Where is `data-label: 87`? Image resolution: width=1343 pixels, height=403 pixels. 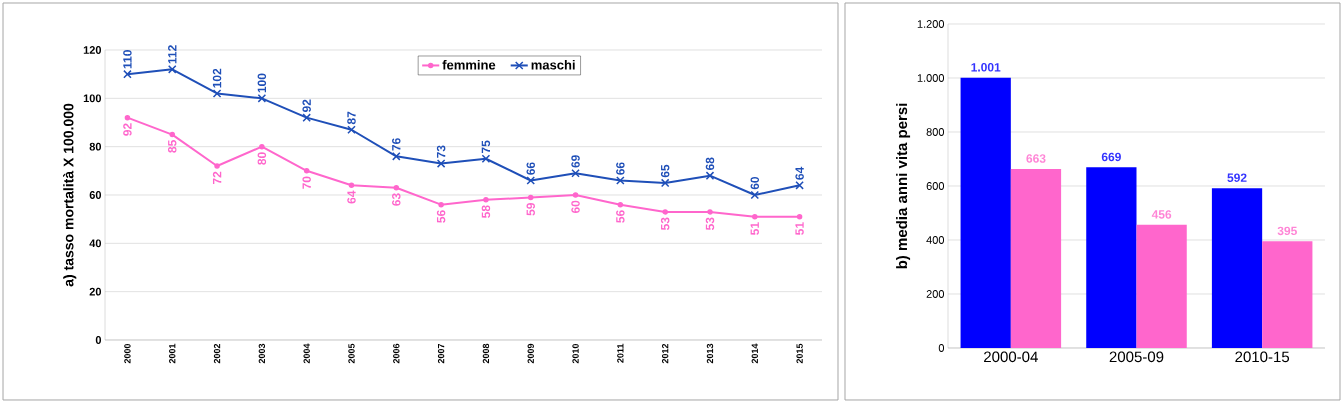
data-label: 87 is located at coordinates (351, 118).